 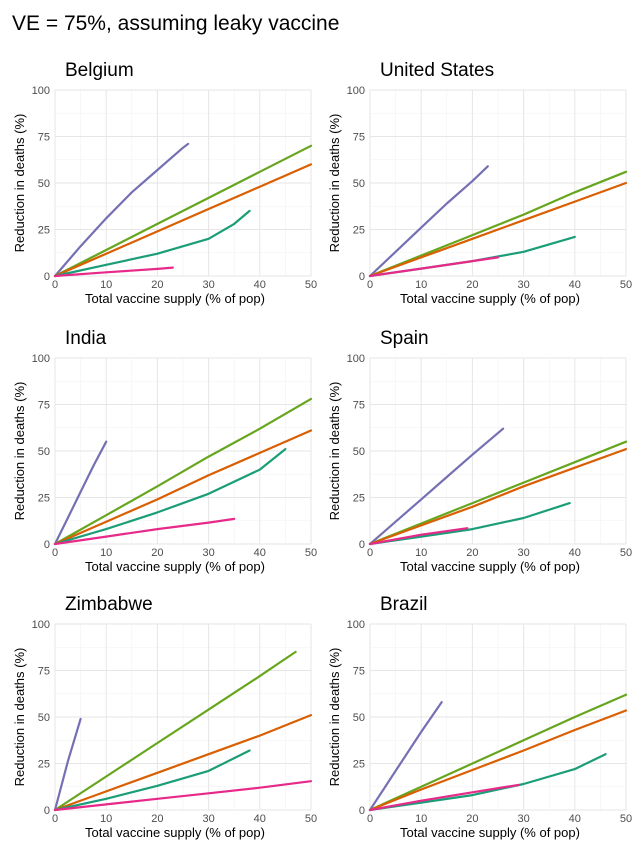 I want to click on panel-title: United States, so click(x=437, y=70).